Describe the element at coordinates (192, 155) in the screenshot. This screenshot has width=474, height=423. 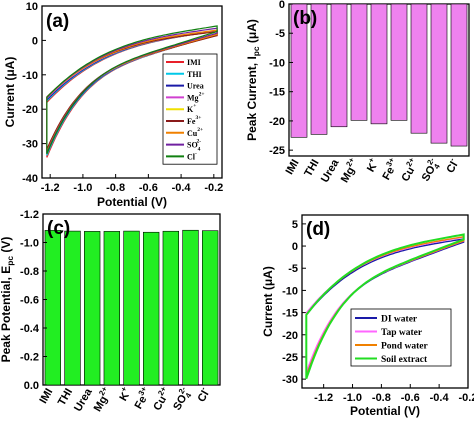
I see `legend-label: Cl-` at that location.